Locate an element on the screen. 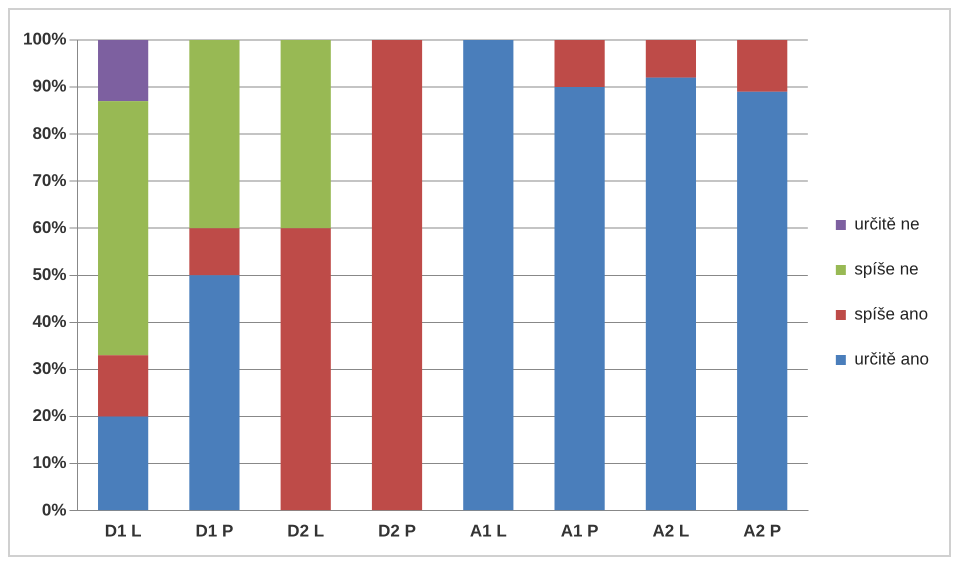 This screenshot has width=961, height=567. x-tick-label: A1 L is located at coordinates (488, 530).